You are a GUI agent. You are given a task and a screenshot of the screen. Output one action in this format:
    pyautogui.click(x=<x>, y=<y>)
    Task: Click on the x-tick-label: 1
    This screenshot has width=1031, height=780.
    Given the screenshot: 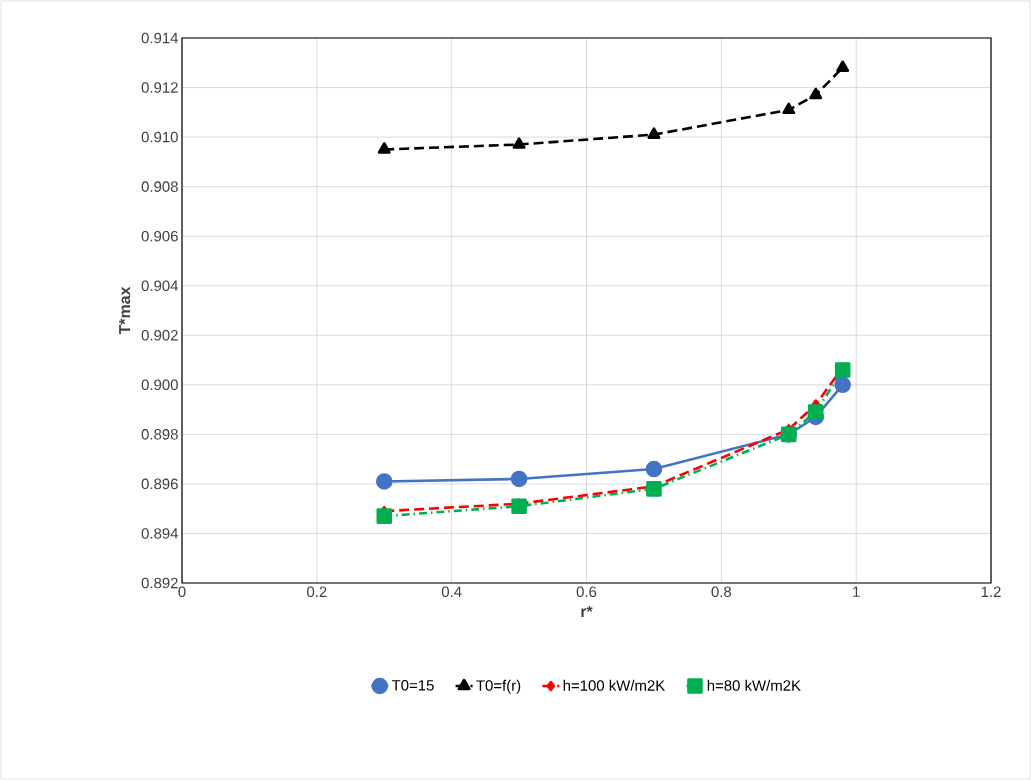 What is the action you would take?
    pyautogui.click(x=856, y=591)
    